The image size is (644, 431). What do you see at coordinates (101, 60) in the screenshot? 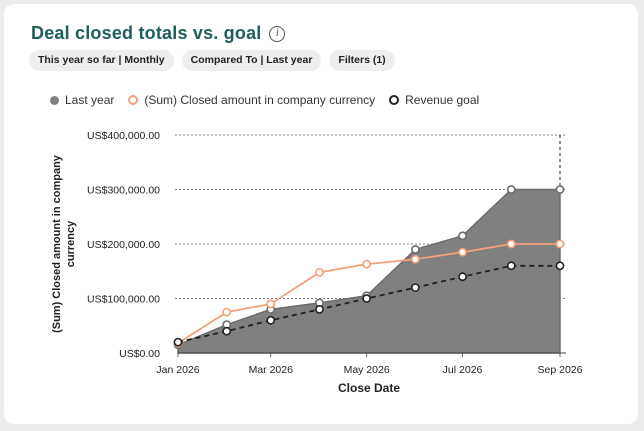
I see `date-range-filter-chip: This year so far | Monthly` at bounding box center [101, 60].